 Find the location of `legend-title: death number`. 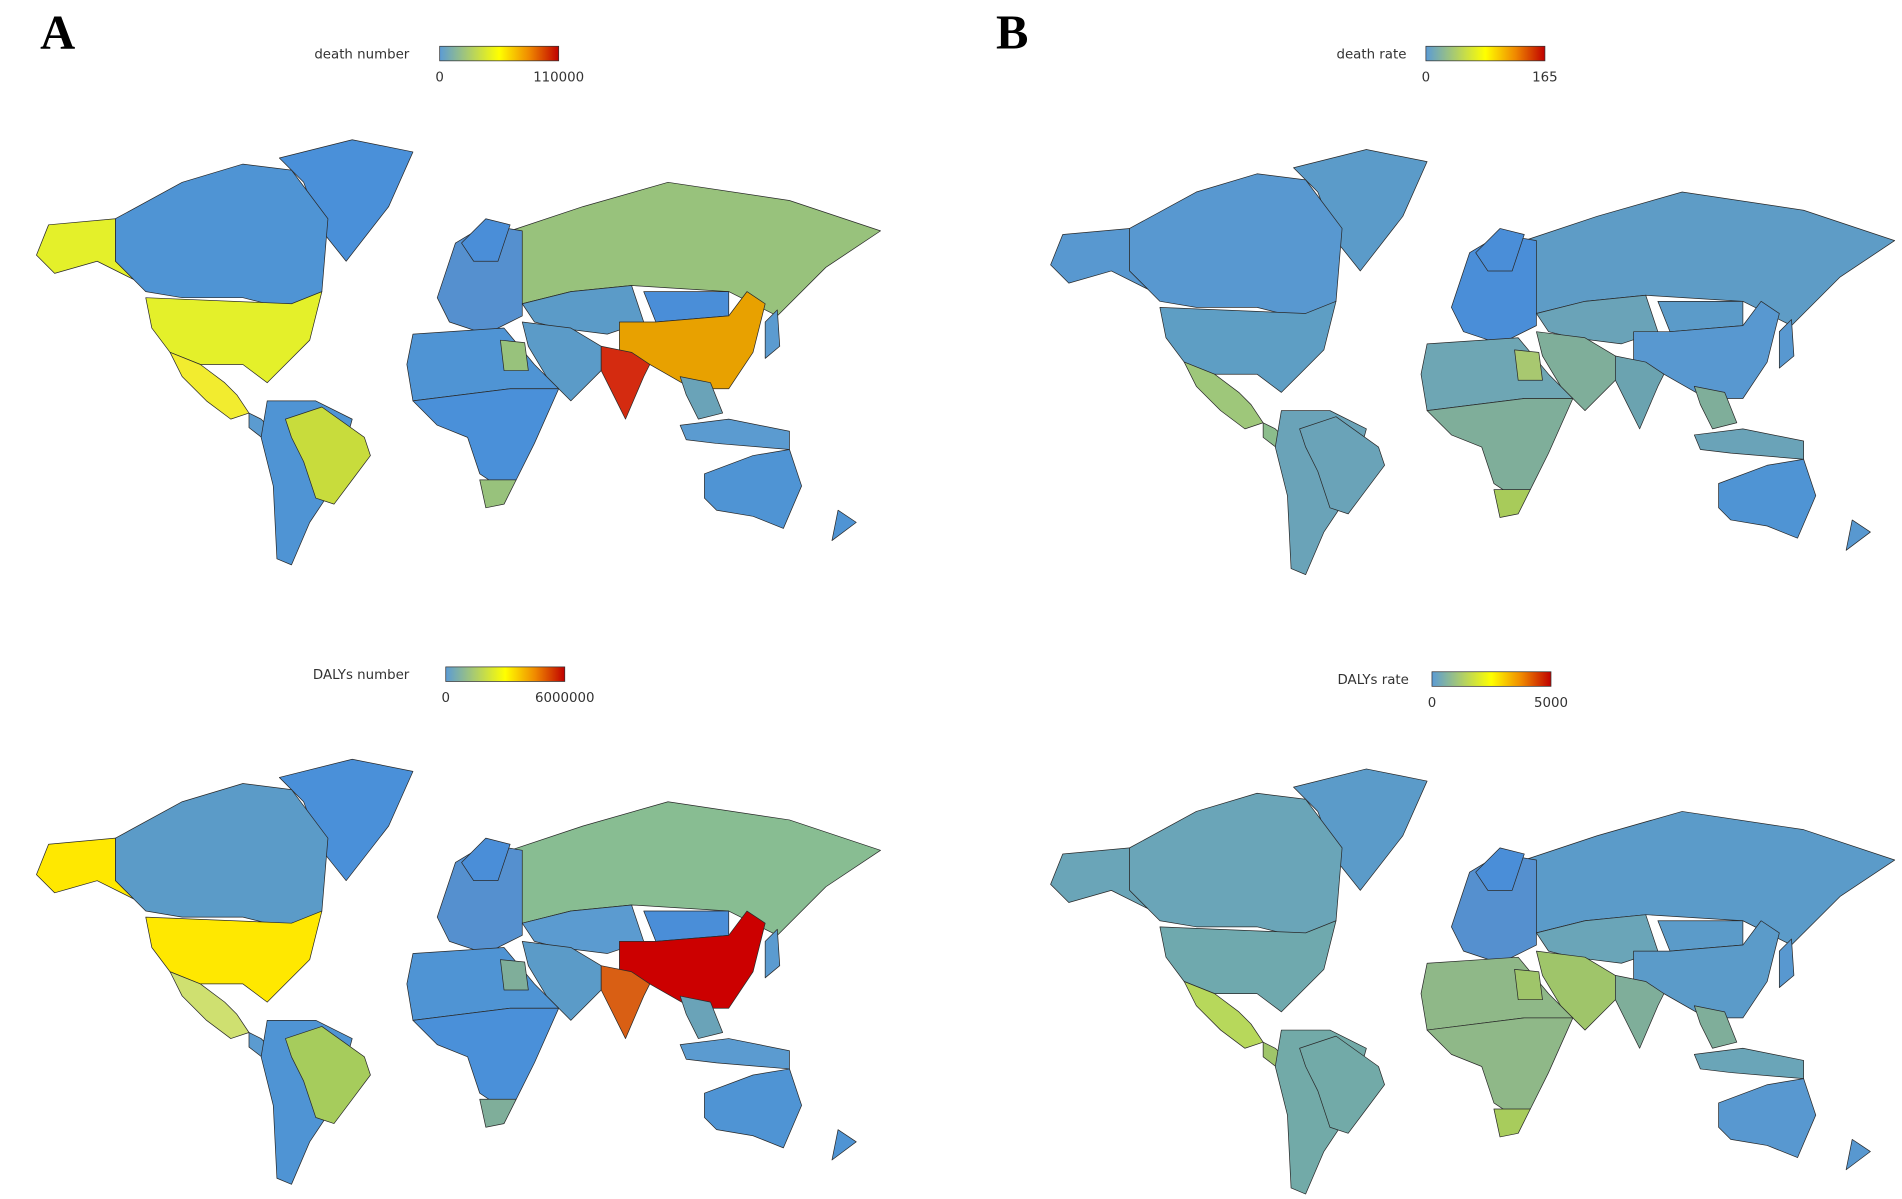

legend-title: death number is located at coordinates (361, 54).